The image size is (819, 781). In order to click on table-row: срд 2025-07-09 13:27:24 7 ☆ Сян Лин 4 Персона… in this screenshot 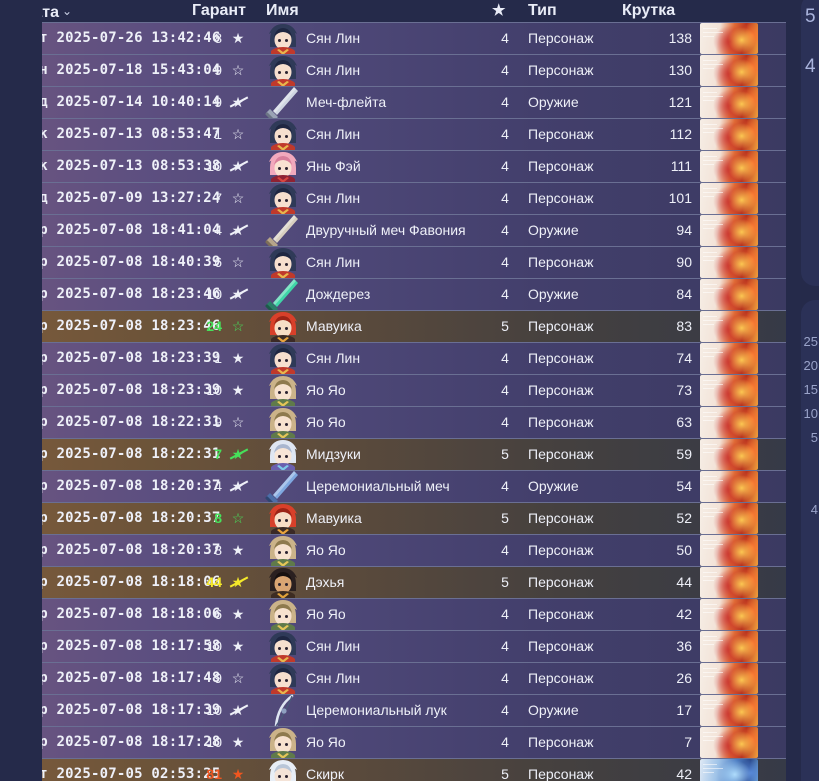, I will do `click(393, 200)`.